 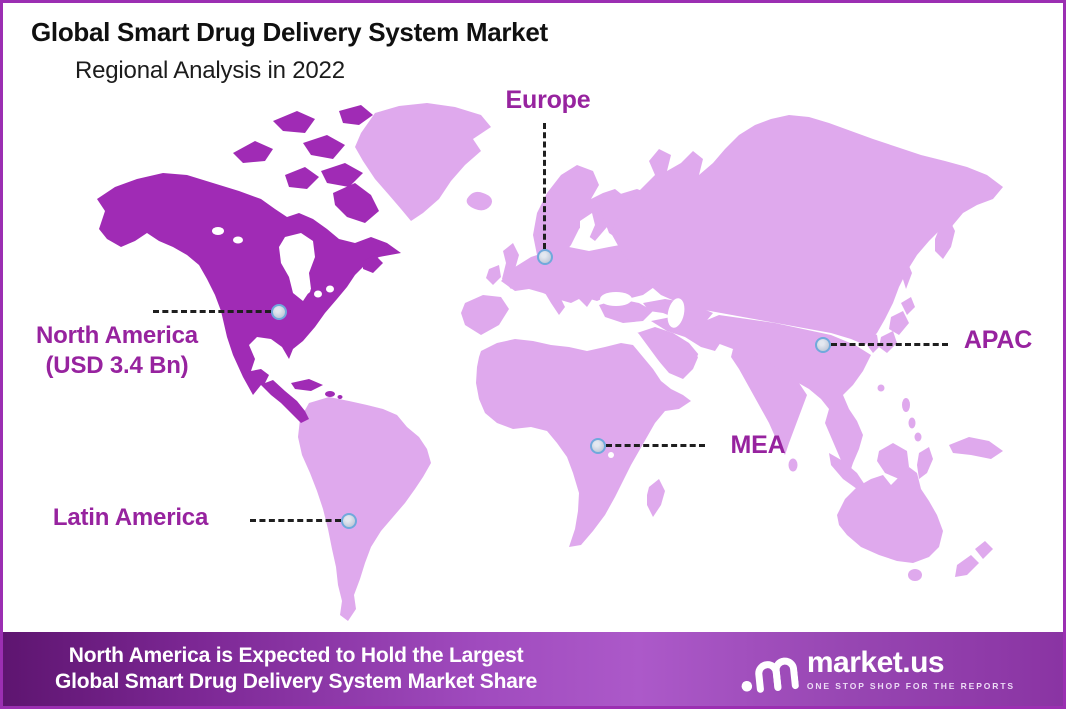 I want to click on label-europe: Europe, so click(x=548, y=100).